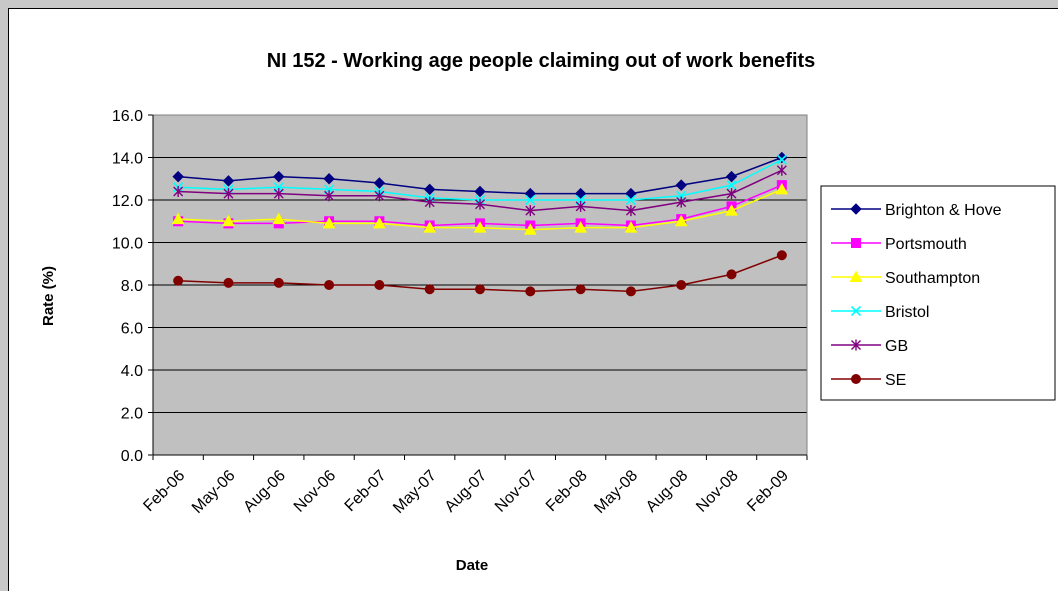 This screenshot has height=591, width=1058. Describe the element at coordinates (132, 371) in the screenshot. I see `y-tick-label: 4.0` at that location.